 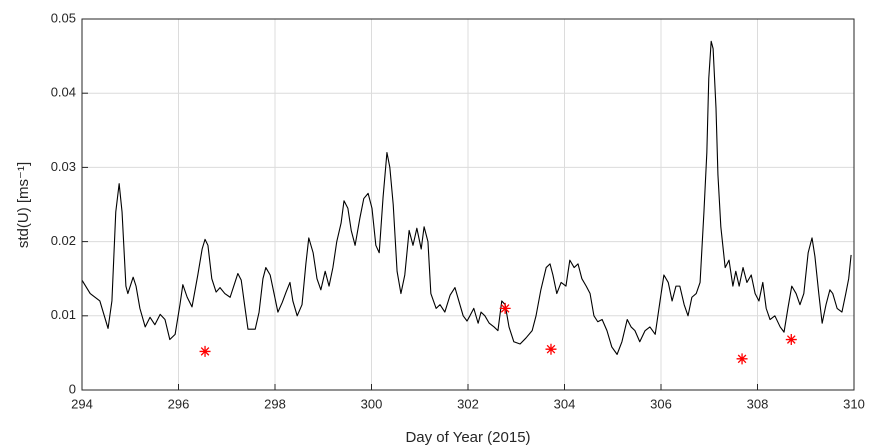 What do you see at coordinates (275, 403) in the screenshot?
I see `x-tick-label: 298` at bounding box center [275, 403].